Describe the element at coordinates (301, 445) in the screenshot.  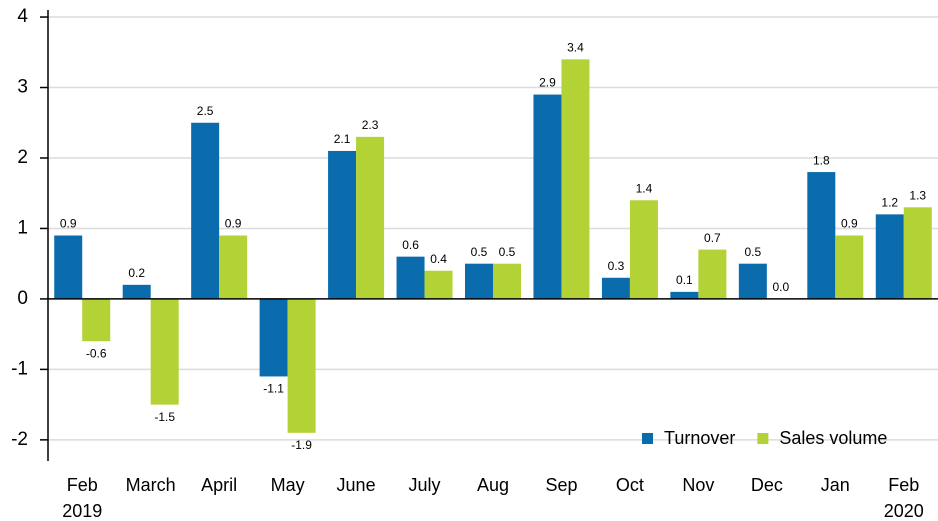
I see `value-label: -1.9` at that location.